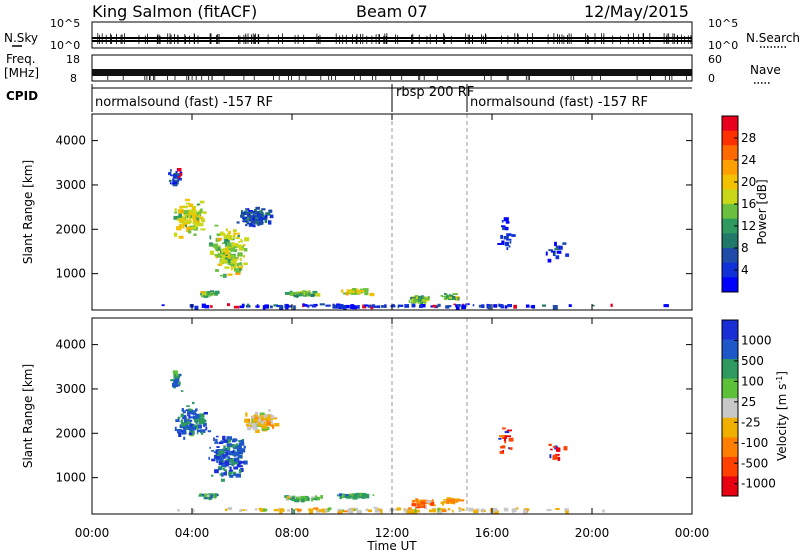 The image size is (800, 558). What do you see at coordinates (392, 533) in the screenshot?
I see `time-axis: 00:00 04:00 08:00 12:00 16:00 20:00 00:00` at bounding box center [392, 533].